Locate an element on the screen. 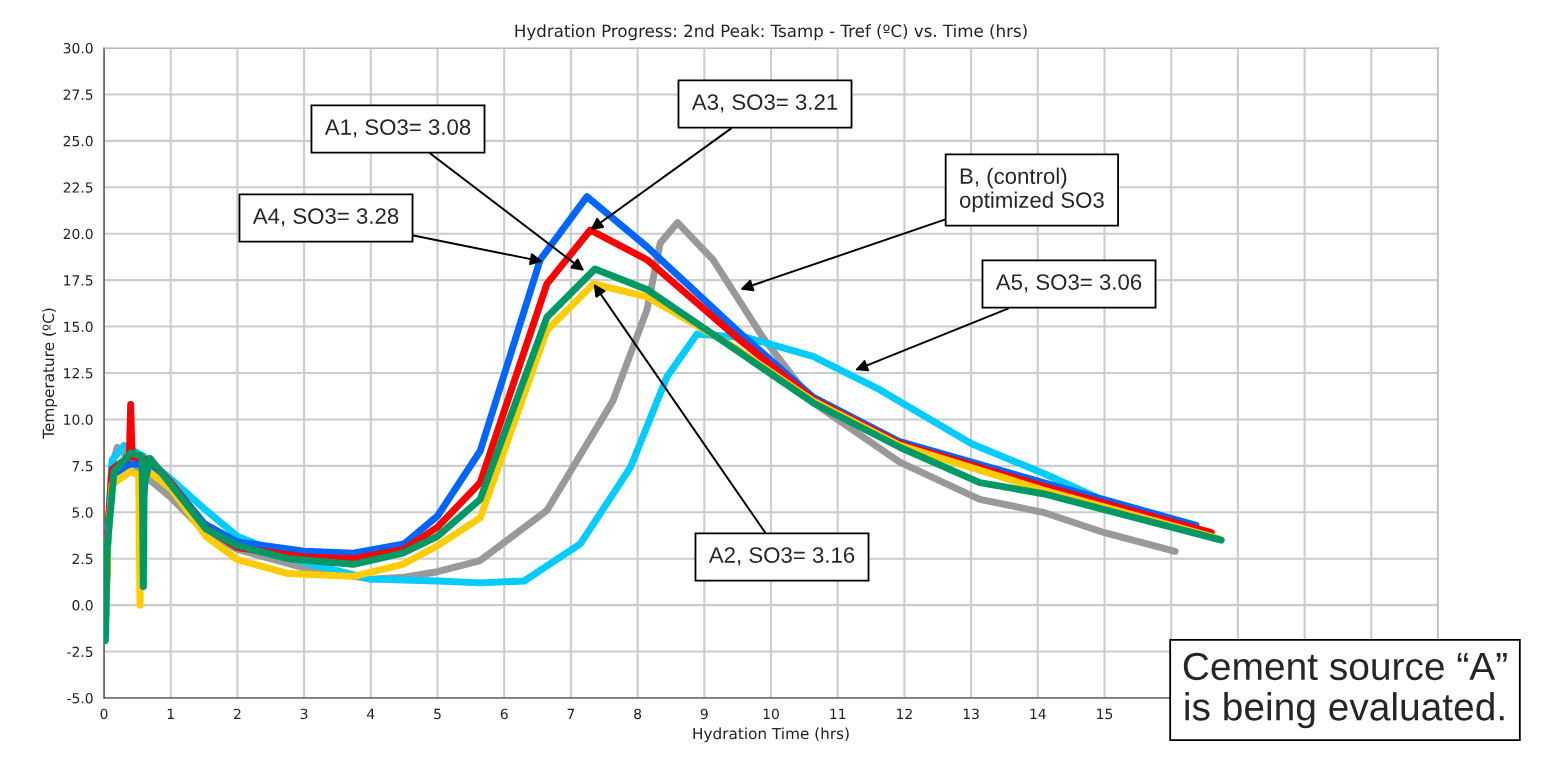  y-tick-label: 20.0 is located at coordinates (78, 234).